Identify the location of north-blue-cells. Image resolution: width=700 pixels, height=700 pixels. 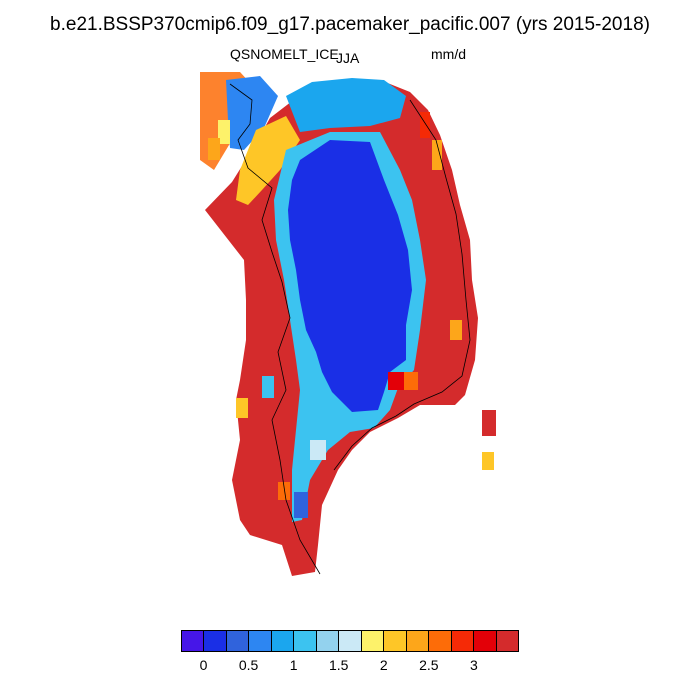
(346, 105).